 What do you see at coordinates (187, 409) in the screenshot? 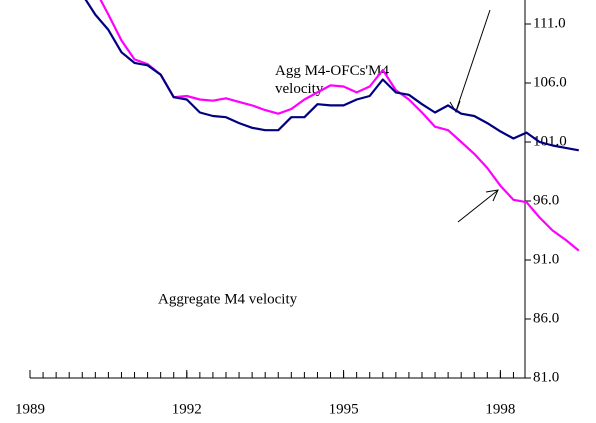
I see `x-tick-label: 1992` at bounding box center [187, 409].